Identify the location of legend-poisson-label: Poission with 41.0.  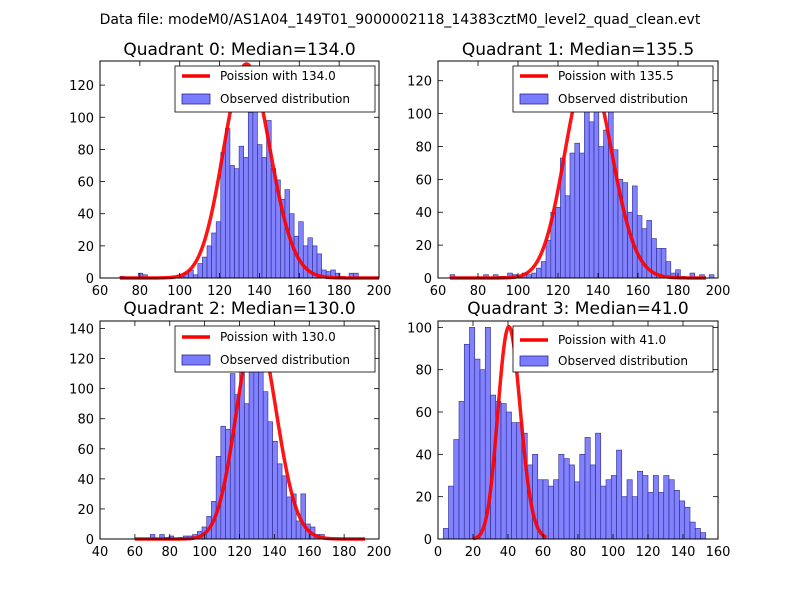
(612, 340).